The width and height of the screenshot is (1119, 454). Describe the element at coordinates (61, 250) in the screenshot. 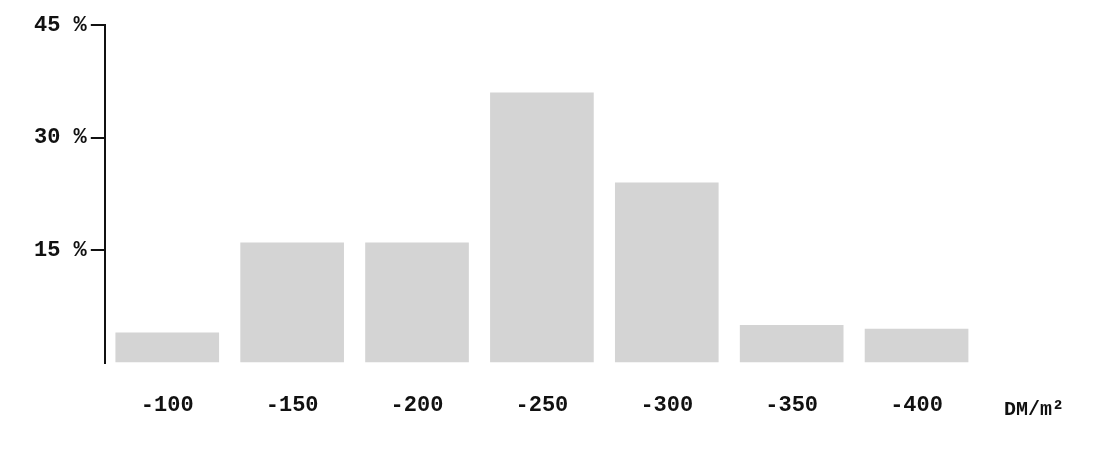

I see `y-tick-label: 15 %` at that location.